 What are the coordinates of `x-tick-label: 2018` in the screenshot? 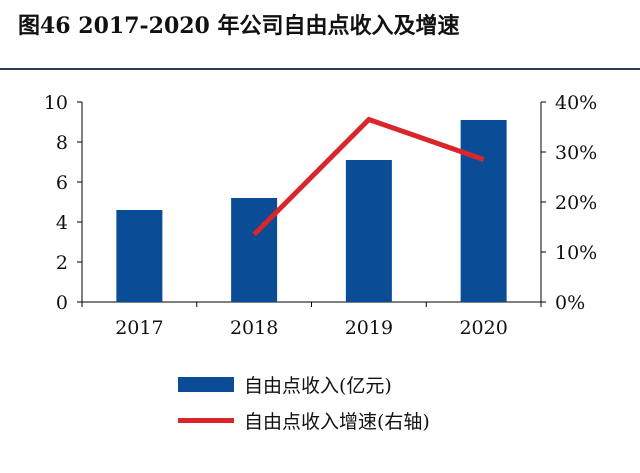 It's located at (254, 328).